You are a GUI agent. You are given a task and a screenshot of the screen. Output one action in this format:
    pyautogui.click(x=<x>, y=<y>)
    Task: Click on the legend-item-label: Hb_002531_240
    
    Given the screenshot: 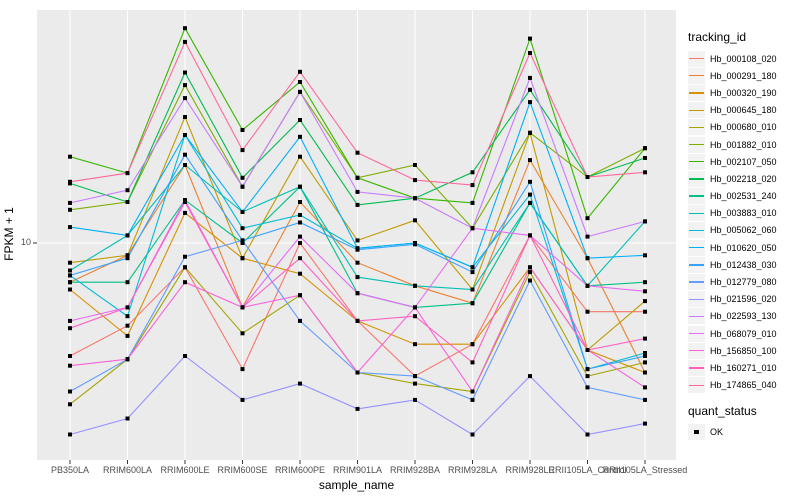 What is the action you would take?
    pyautogui.click(x=743, y=196)
    